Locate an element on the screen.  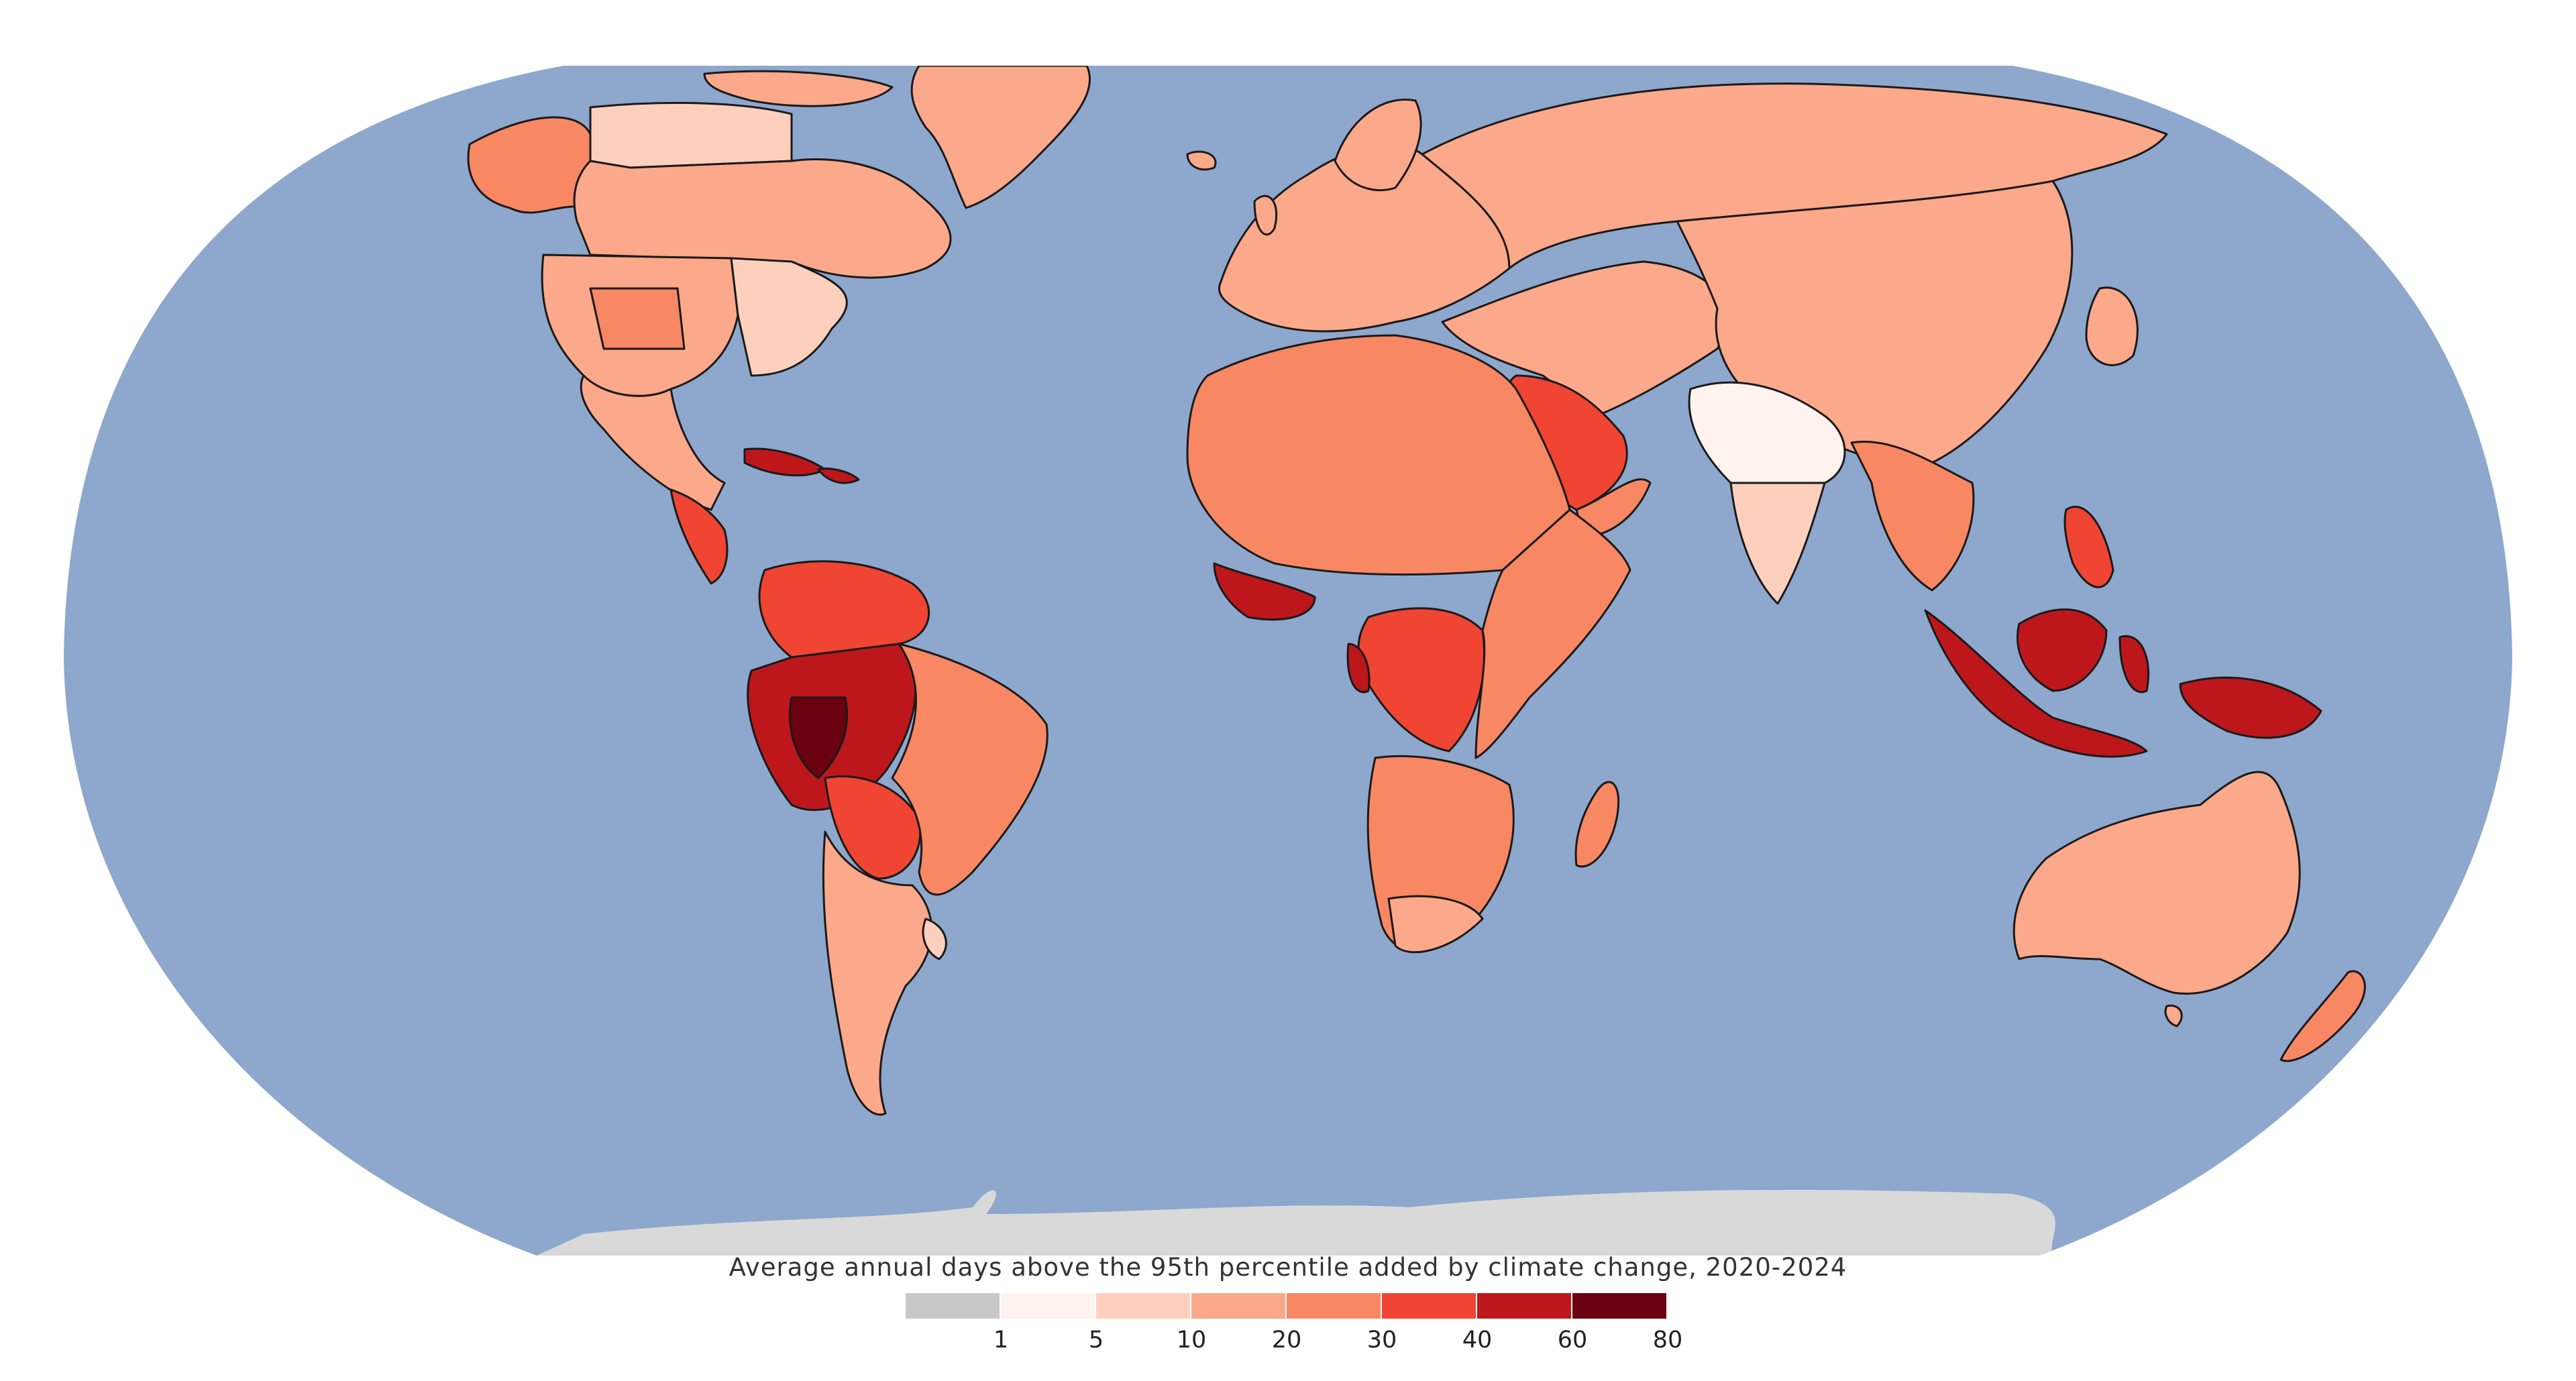
region-east-africa is located at coordinates (1552, 633).